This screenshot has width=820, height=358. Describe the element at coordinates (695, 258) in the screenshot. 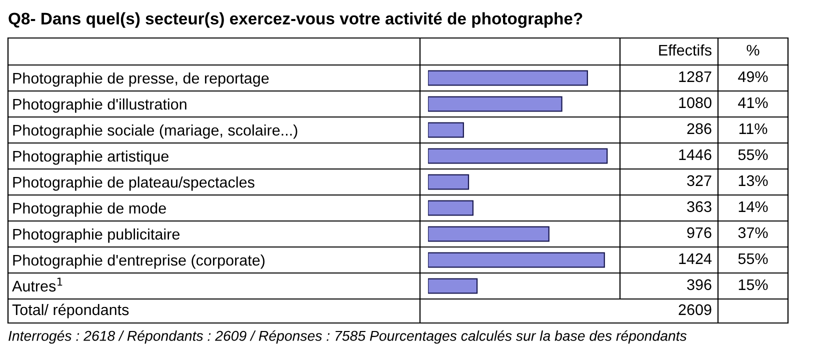

I see `data-label: 1424` at that location.